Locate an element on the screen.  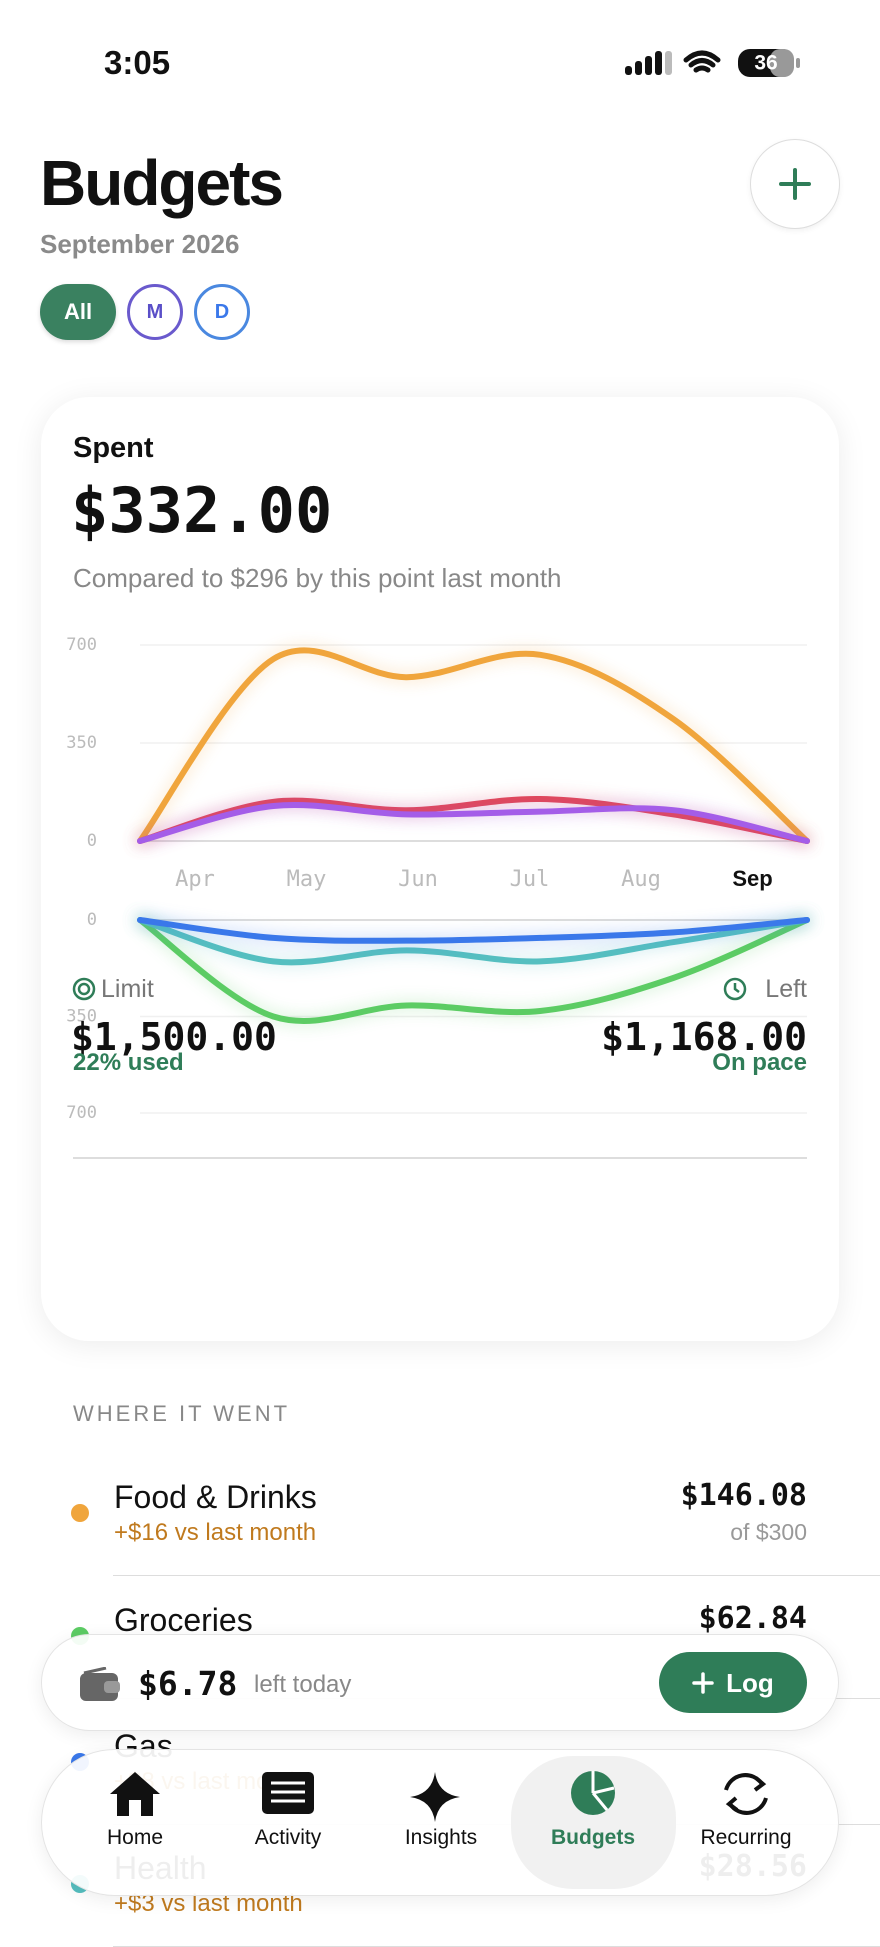
x-tick-label: Jun is located at coordinates (418, 879).